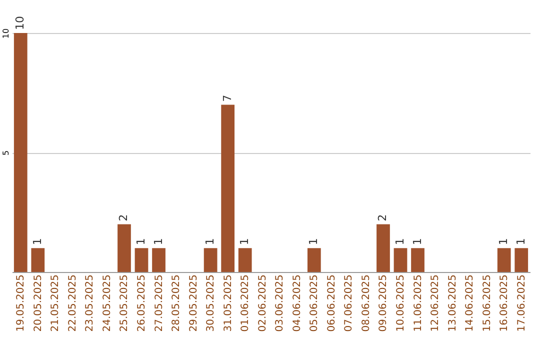 This screenshot has width=540, height=340. What do you see at coordinates (522, 303) in the screenshot?
I see `x-tick-label: 17.06.2025` at bounding box center [522, 303].